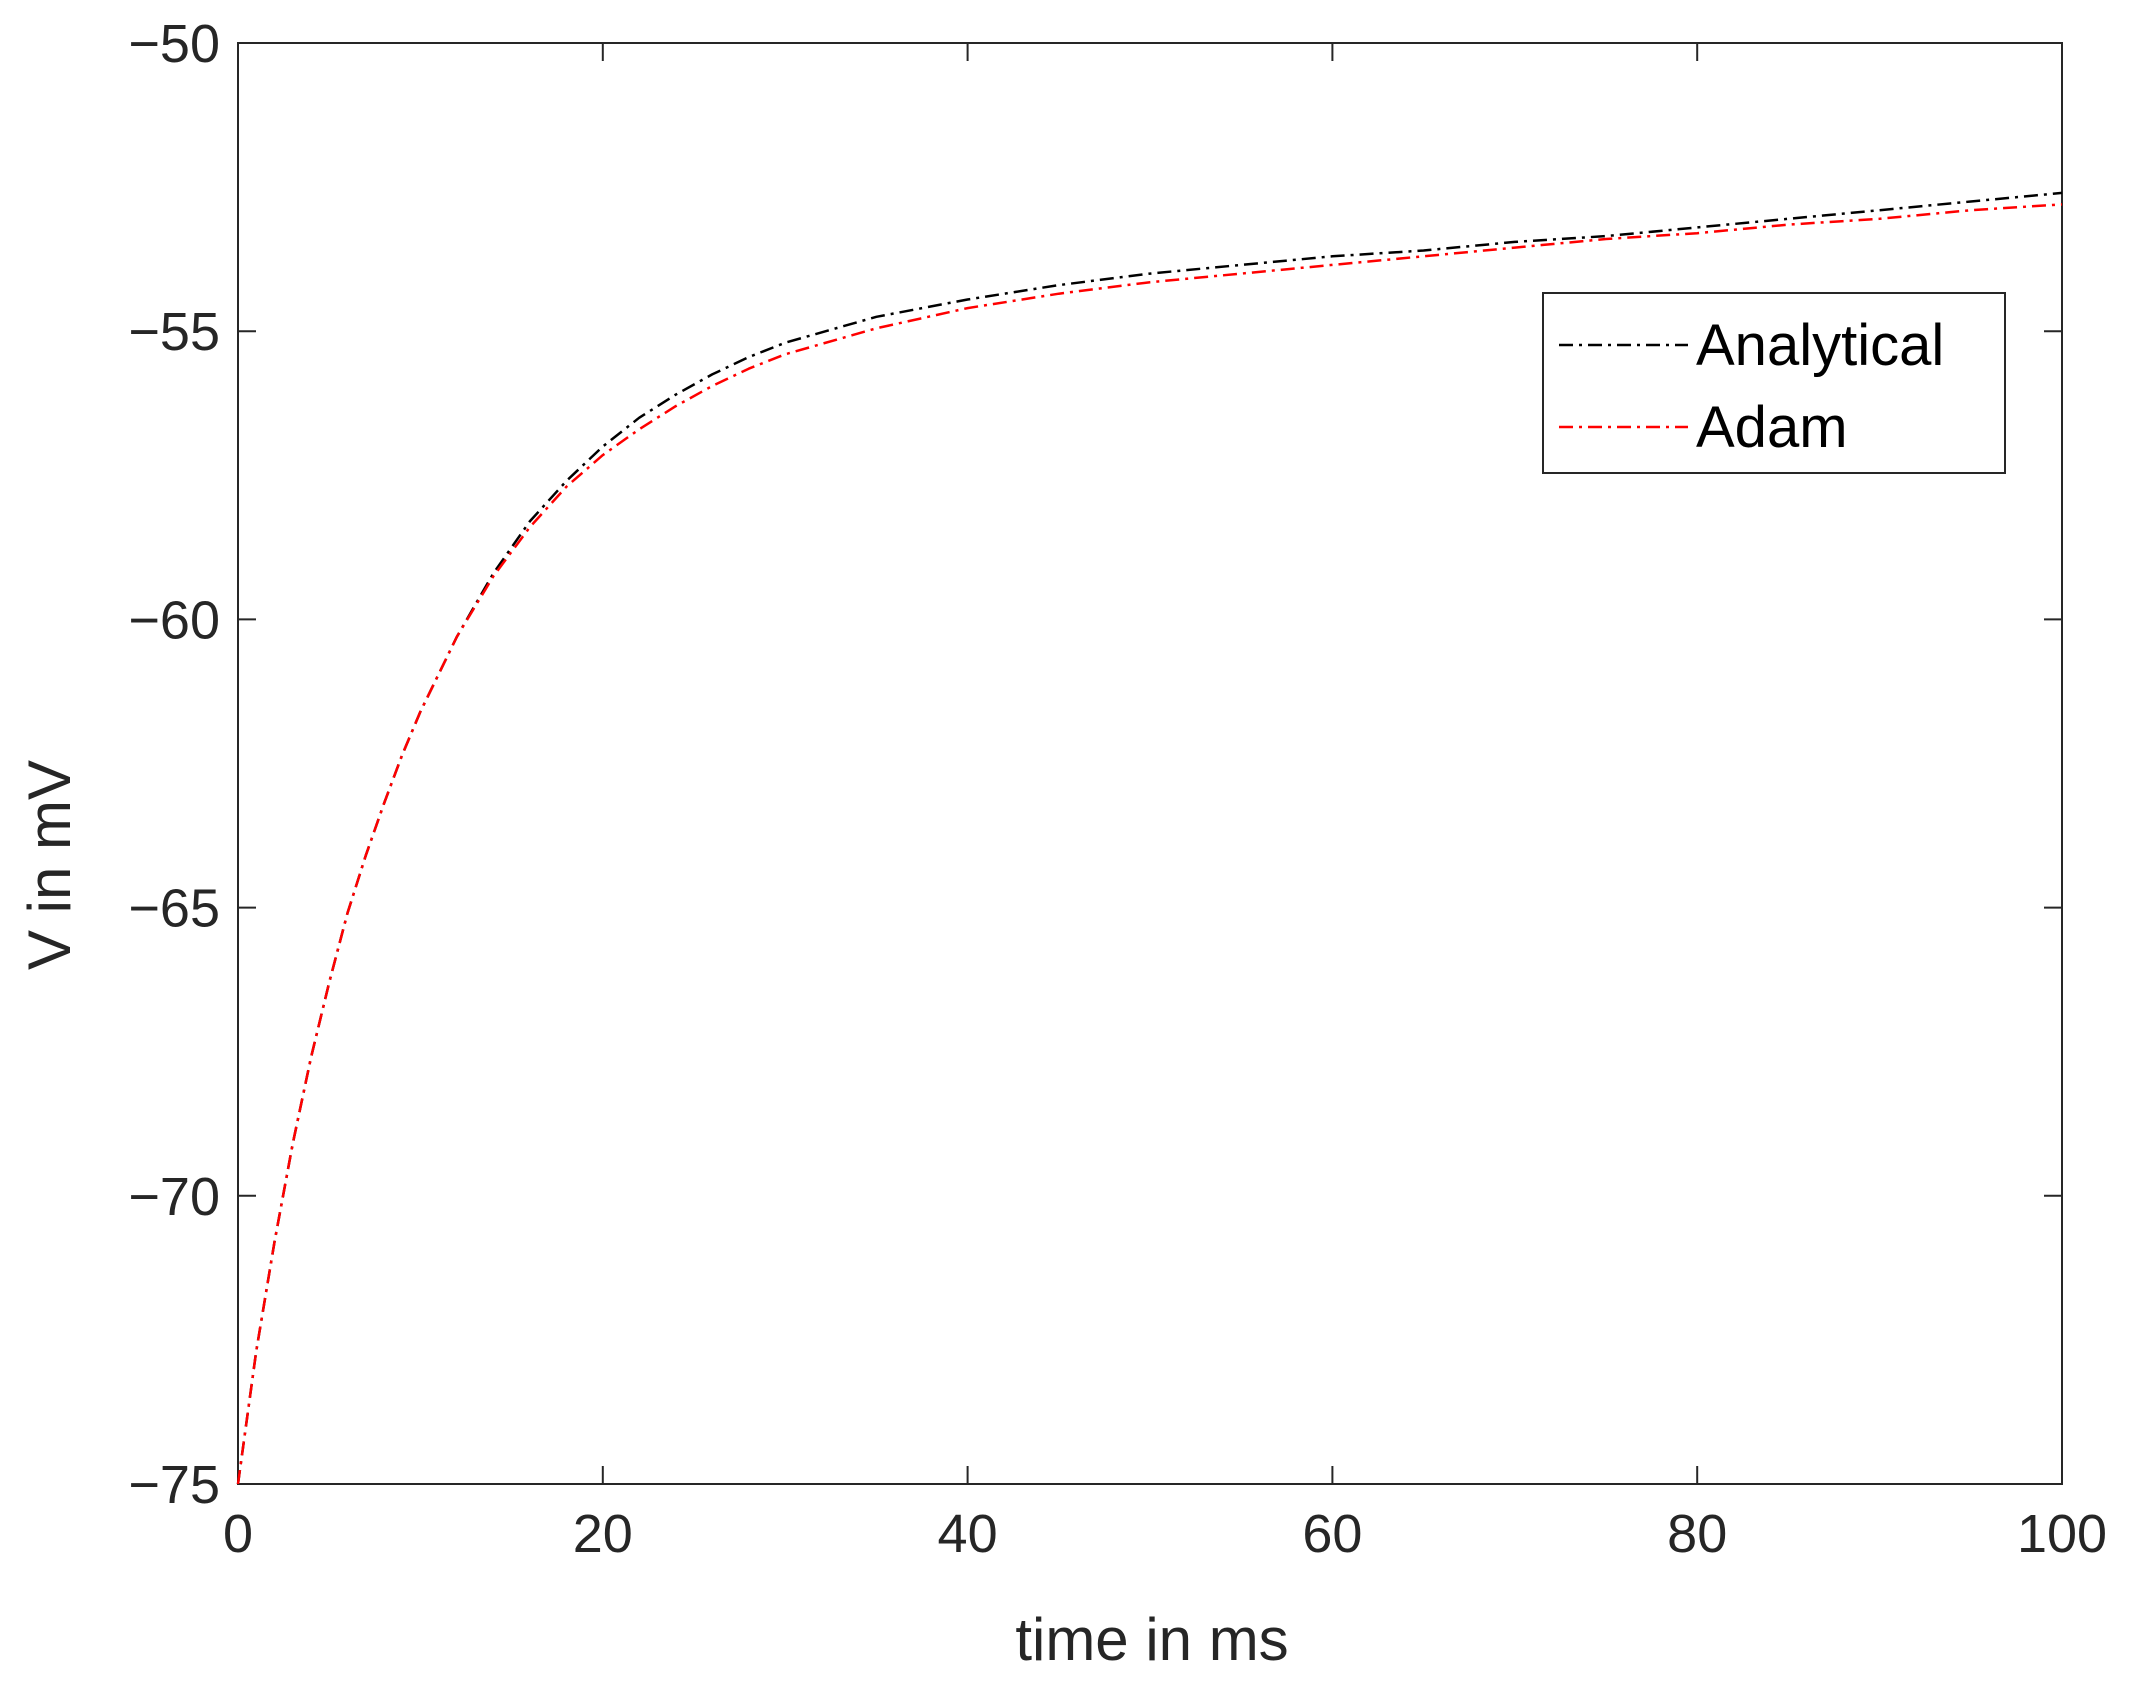  I want to click on y-tick-label: −75, so click(174, 1485).